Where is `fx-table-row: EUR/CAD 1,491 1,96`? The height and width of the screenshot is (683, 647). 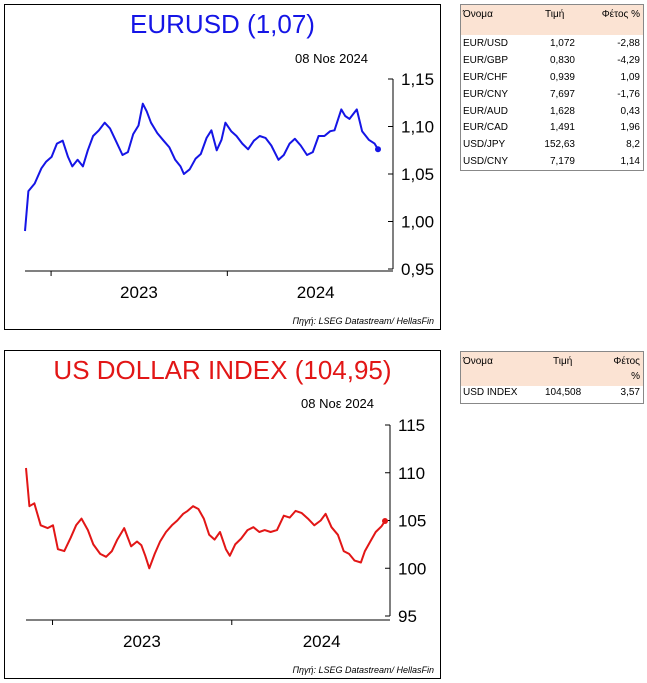 fx-table-row: EUR/CAD 1,491 1,96 is located at coordinates (552, 128).